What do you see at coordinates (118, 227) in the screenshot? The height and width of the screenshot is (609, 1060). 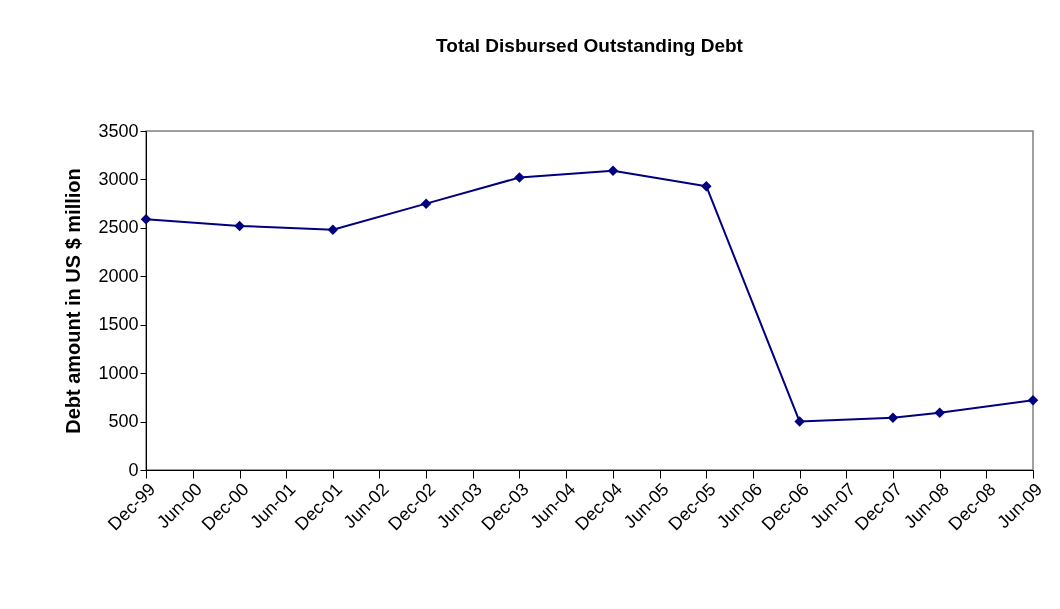 I see `y-tick-label: 2500` at bounding box center [118, 227].